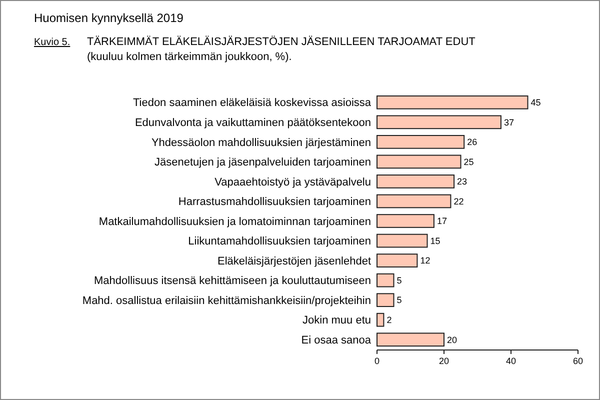  What do you see at coordinates (292, 182) in the screenshot?
I see `y-tick-label: Vapaaehtoistyö ja ystäväpalvelu` at bounding box center [292, 182].